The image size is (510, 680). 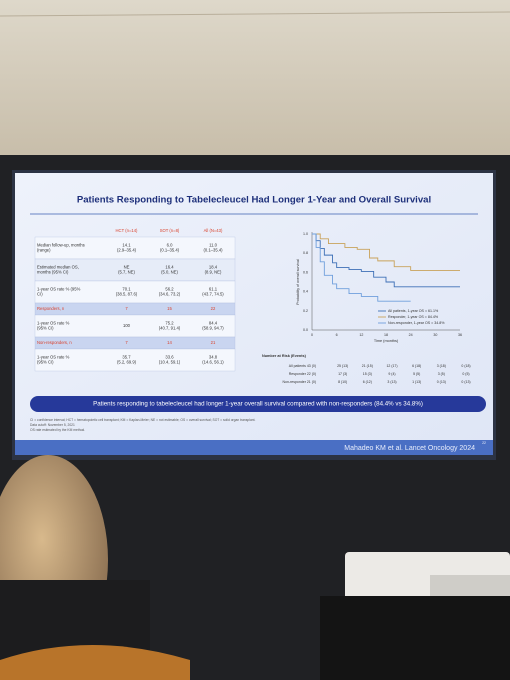 What do you see at coordinates (126, 357) in the screenshot?
I see `table-cell: 35.7` at bounding box center [126, 357].